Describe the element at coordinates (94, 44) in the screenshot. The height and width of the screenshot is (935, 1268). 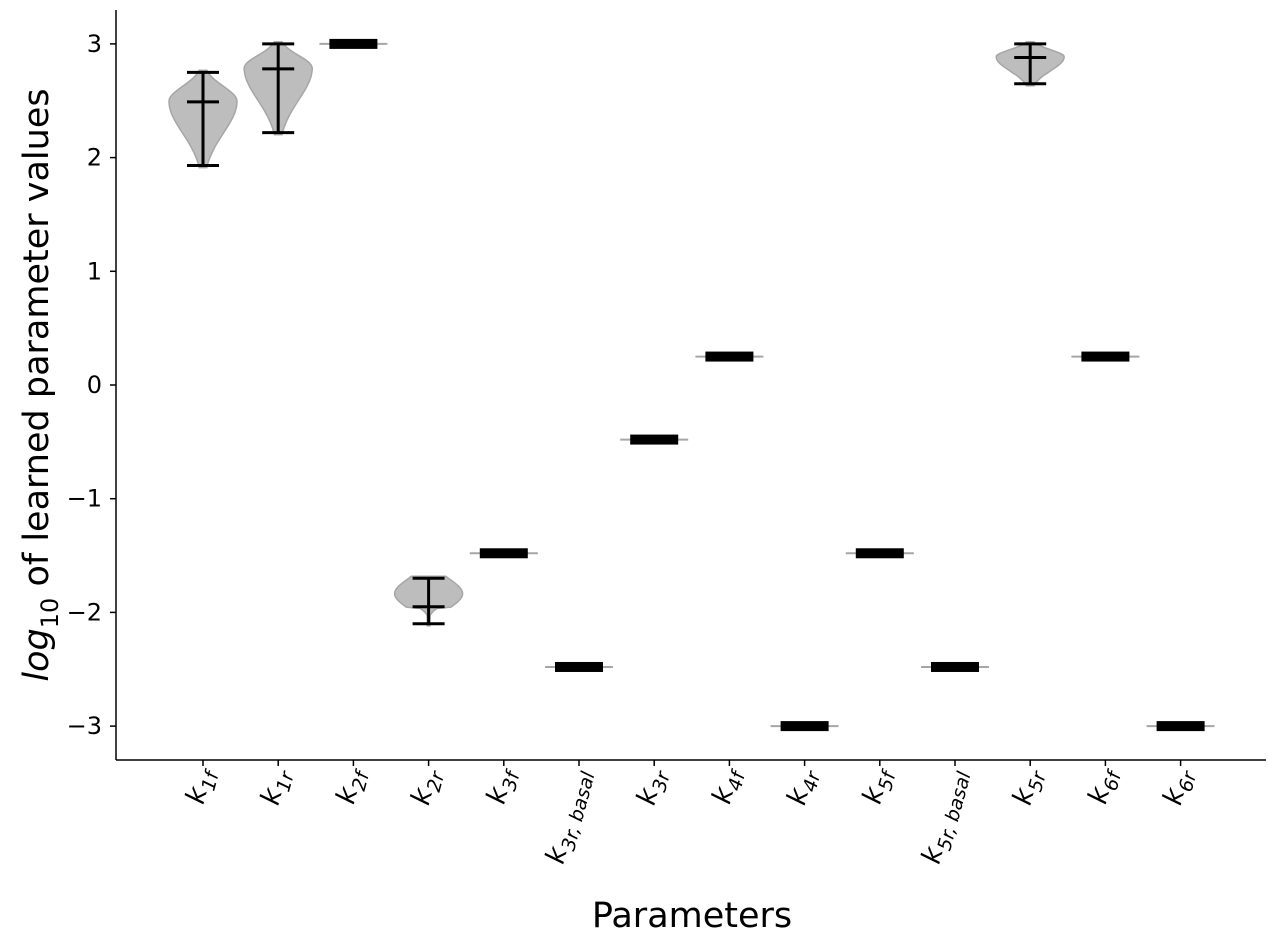
I see `y-tick-label: 3` at that location.